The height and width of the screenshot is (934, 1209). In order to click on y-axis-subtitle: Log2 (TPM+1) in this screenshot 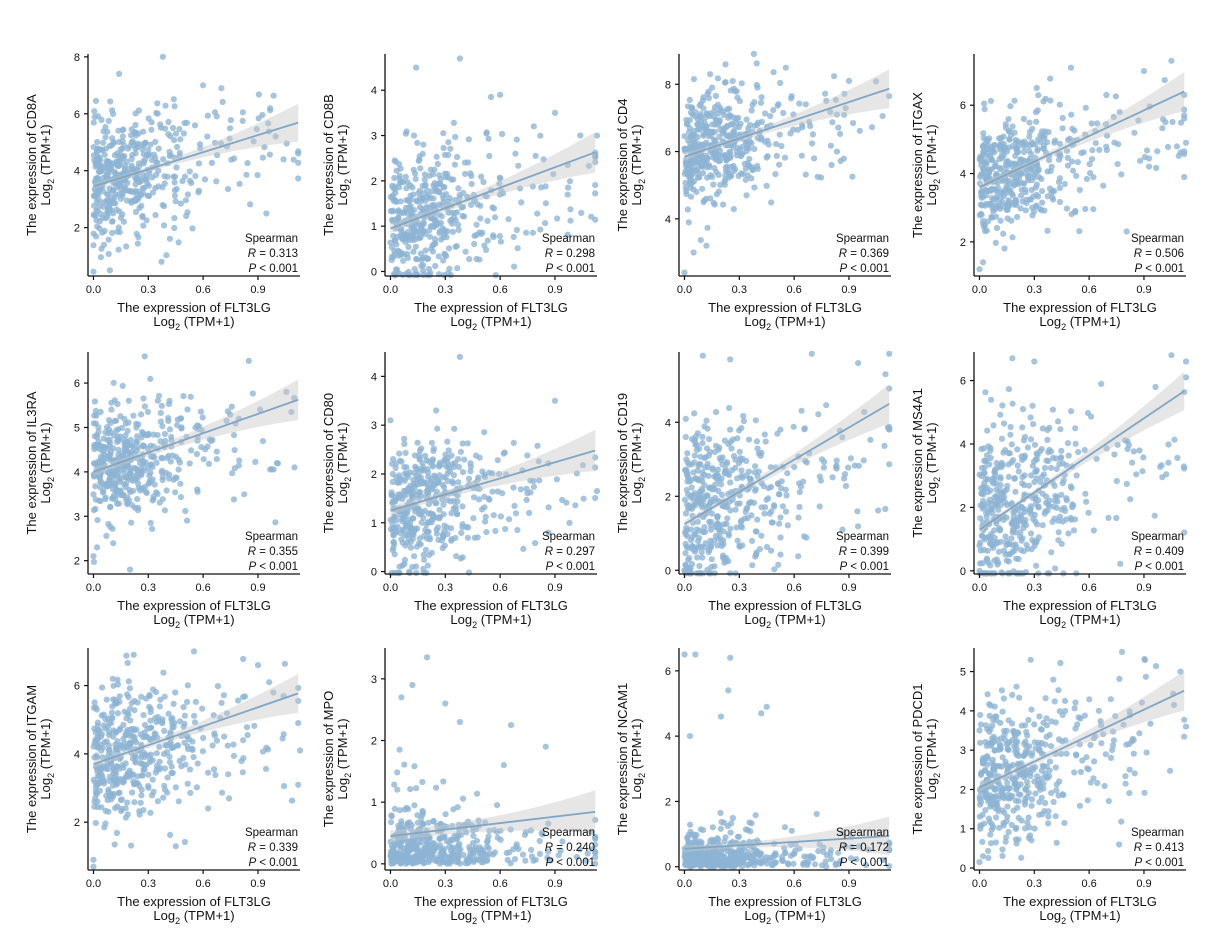, I will do `click(47, 462)`.